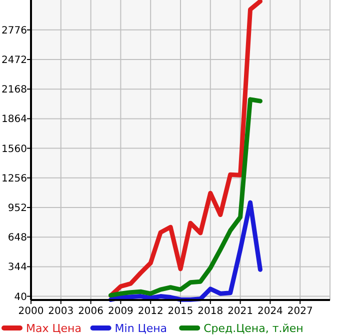  I want to click on y-tick-label: 648, so click(17, 238).